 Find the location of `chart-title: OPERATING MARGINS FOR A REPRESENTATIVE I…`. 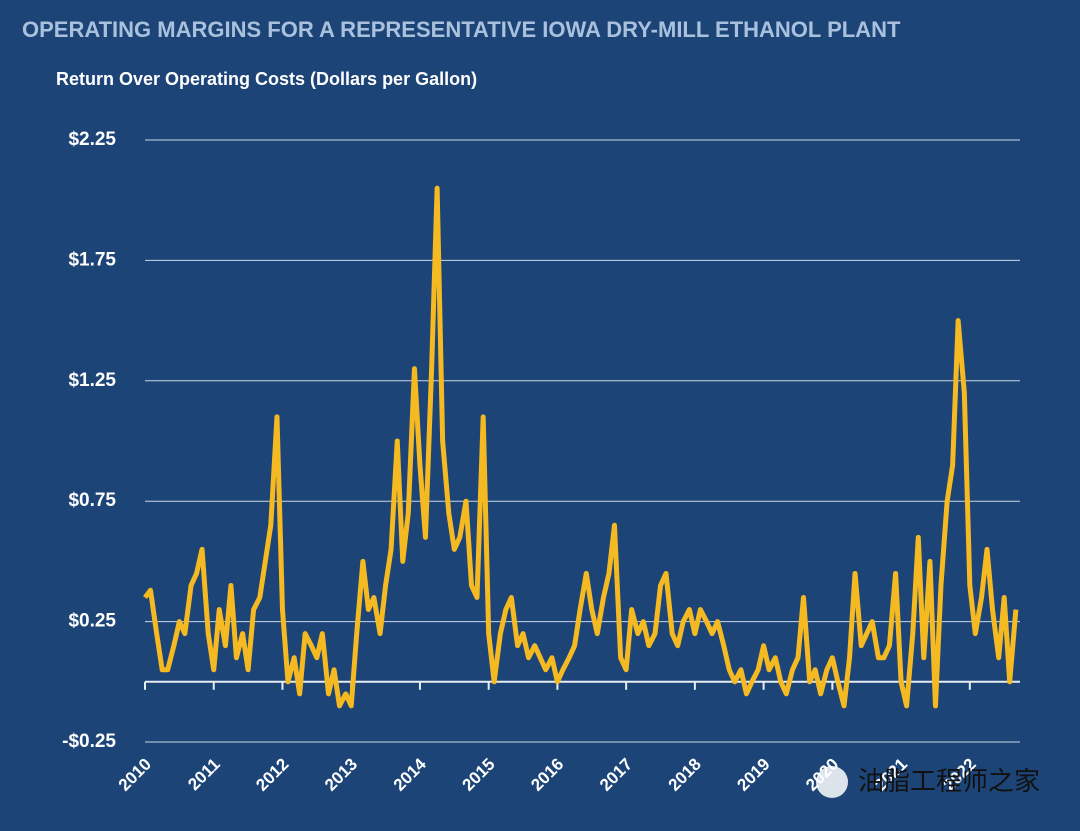

chart-title: OPERATING MARGINS FOR A REPRESENTATIVE I… is located at coordinates (461, 29).